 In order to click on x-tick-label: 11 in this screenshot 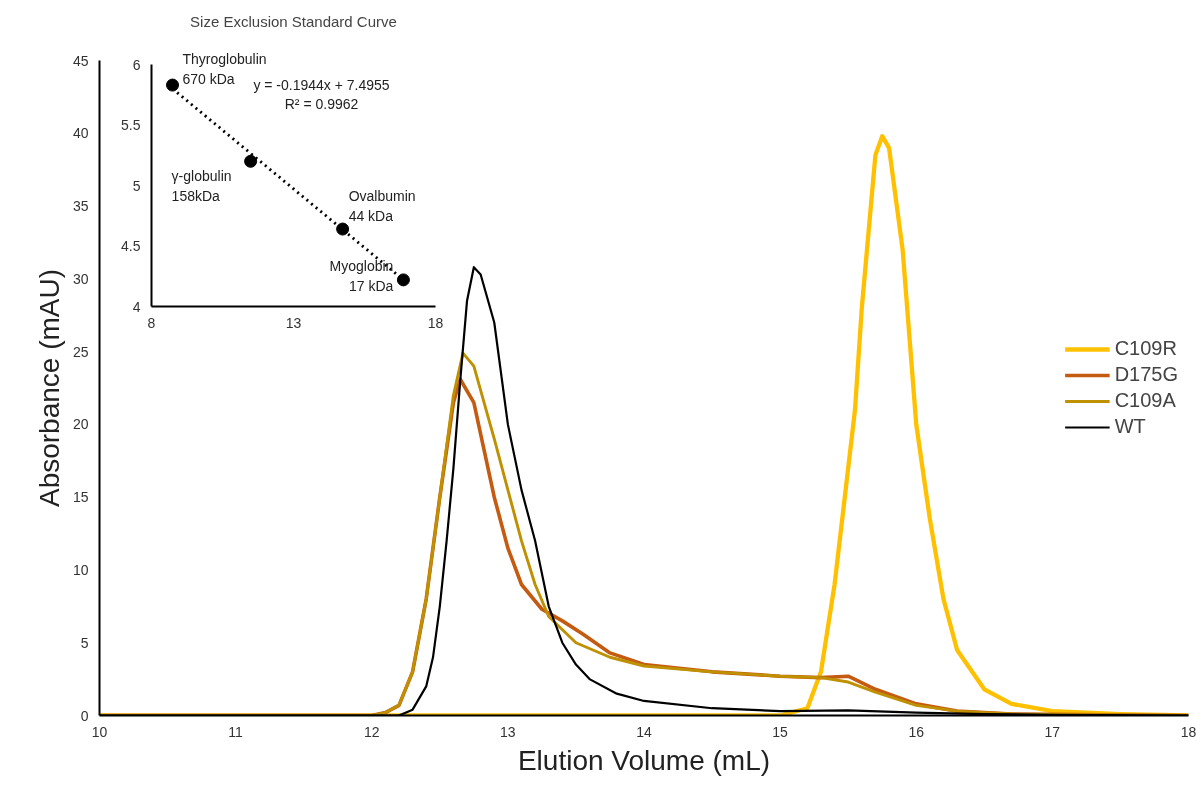, I will do `click(236, 731)`.